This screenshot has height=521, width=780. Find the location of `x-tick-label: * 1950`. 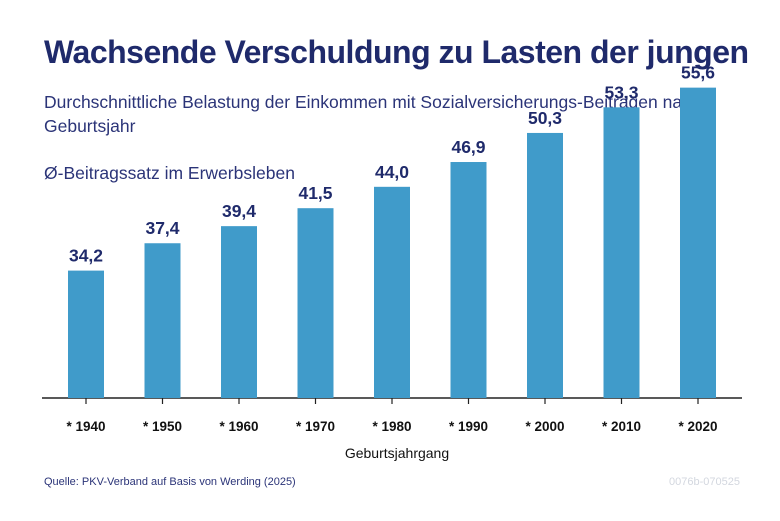

x-tick-label: * 1950 is located at coordinates (162, 426).